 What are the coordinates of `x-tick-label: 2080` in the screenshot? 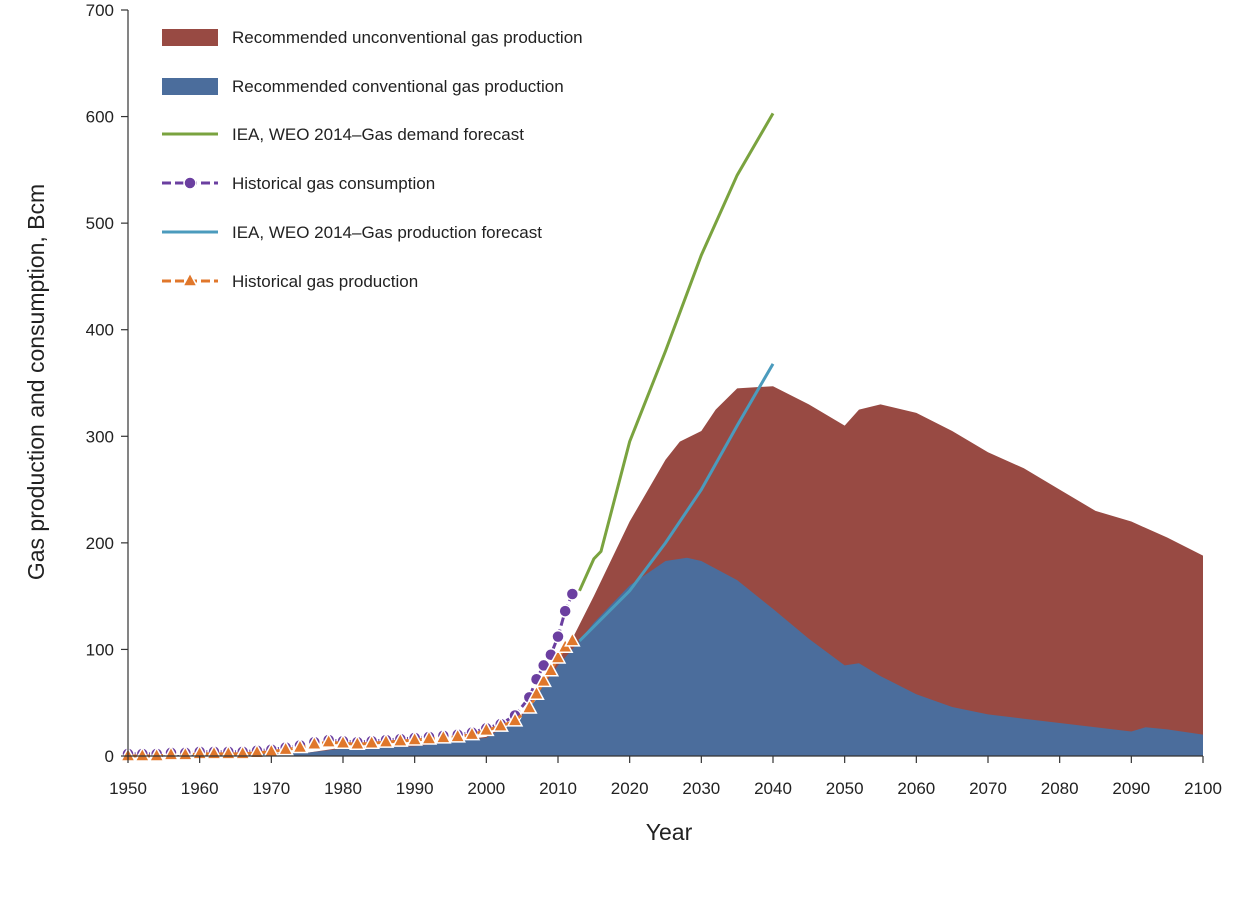 It's located at (1060, 788).